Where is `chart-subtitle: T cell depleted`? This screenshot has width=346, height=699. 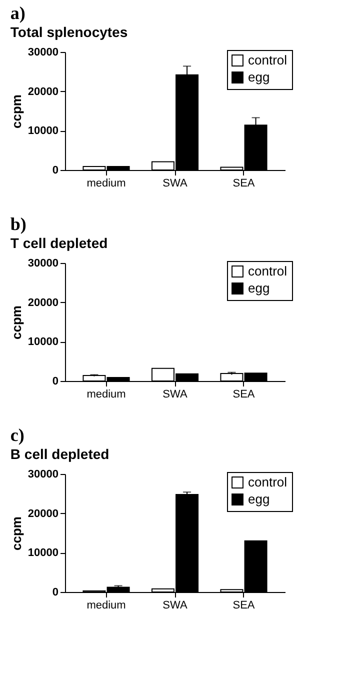 chart-subtitle: T cell depleted is located at coordinates (59, 243).